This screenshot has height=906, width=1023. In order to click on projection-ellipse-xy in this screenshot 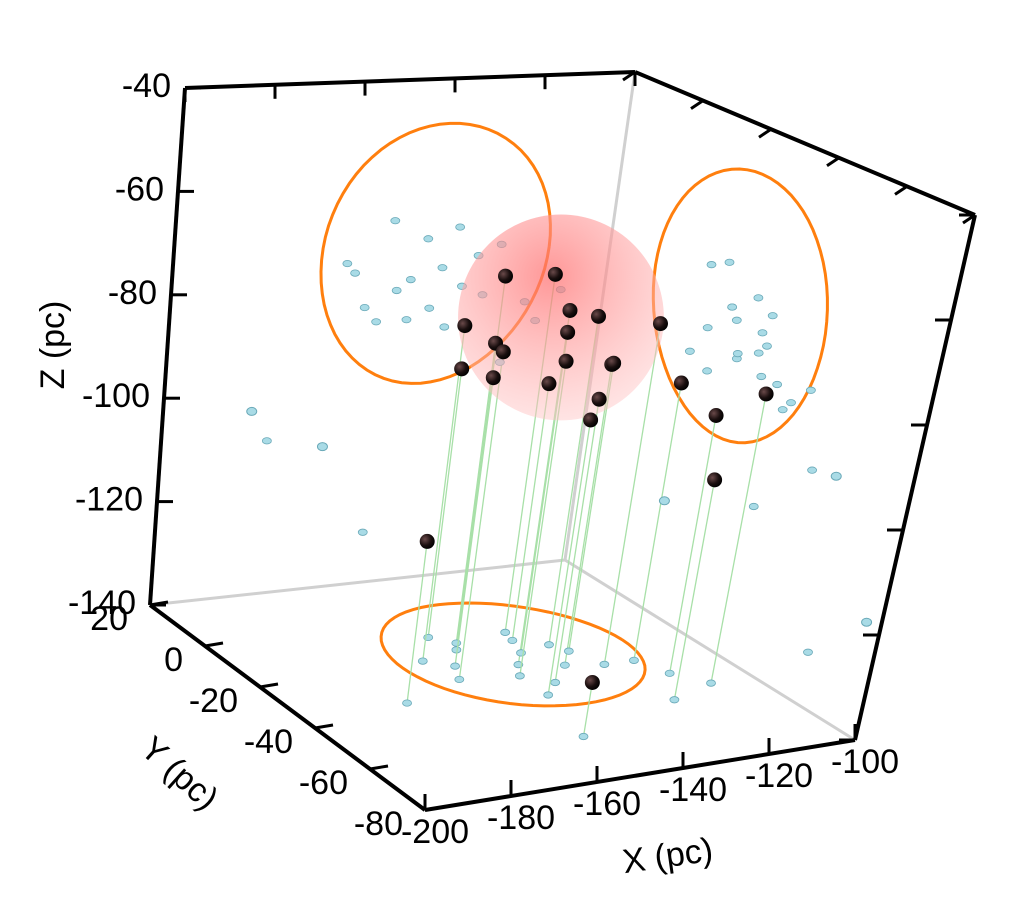, I will do `click(513, 654)`.